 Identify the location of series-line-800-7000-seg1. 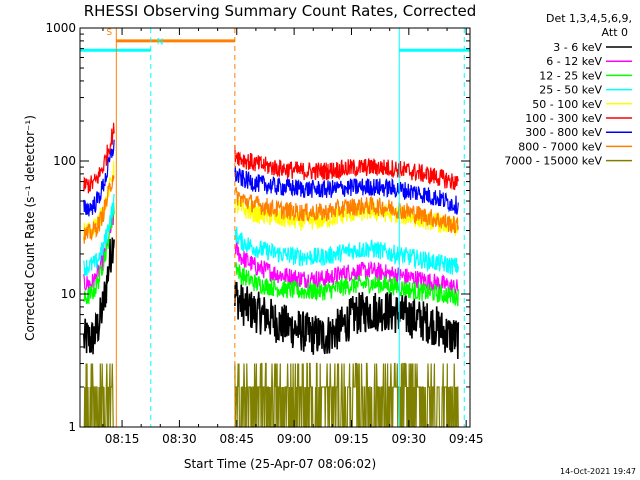
(99, 209).